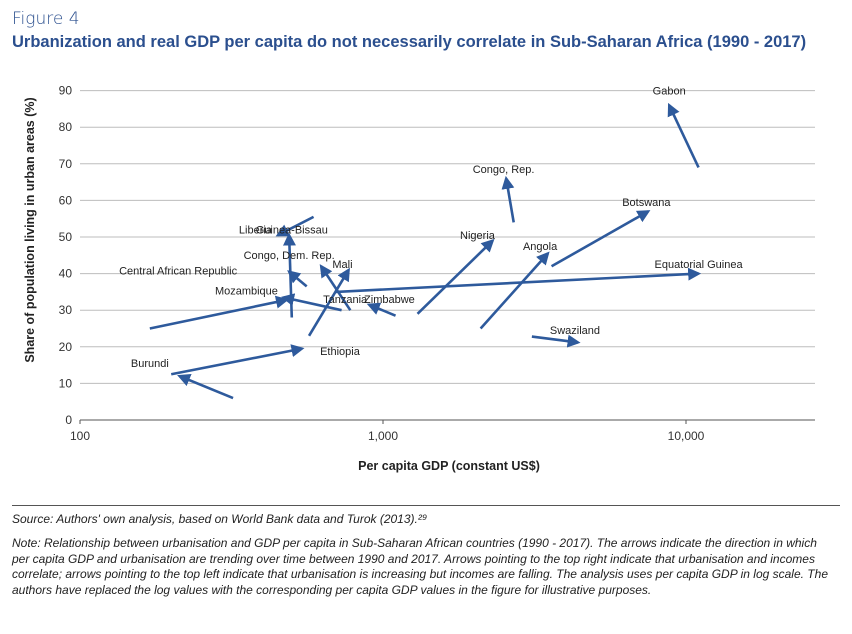 This screenshot has width=852, height=634. Describe the element at coordinates (335, 287) in the screenshot. I see `arrow-congo-dem-rep` at that location.